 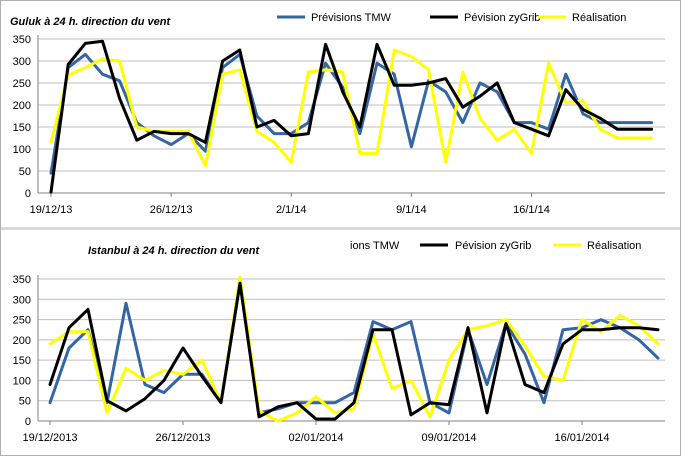 I want to click on x-tick-label: 19/12/13, so click(x=51, y=210).